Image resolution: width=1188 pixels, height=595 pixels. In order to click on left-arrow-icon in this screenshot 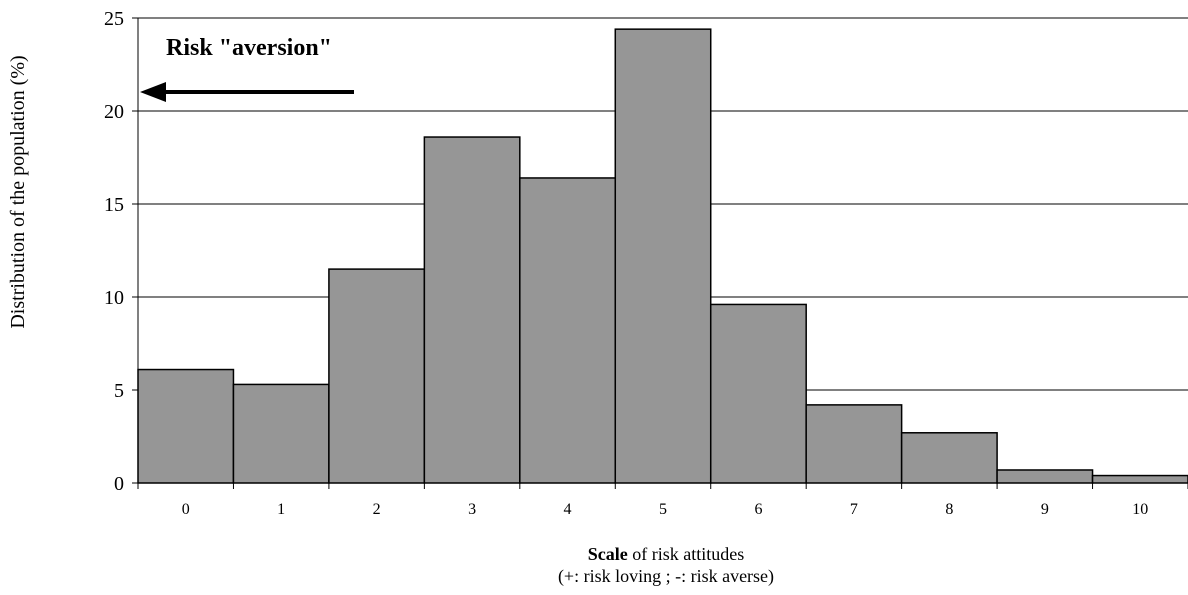, I will do `click(247, 92)`.